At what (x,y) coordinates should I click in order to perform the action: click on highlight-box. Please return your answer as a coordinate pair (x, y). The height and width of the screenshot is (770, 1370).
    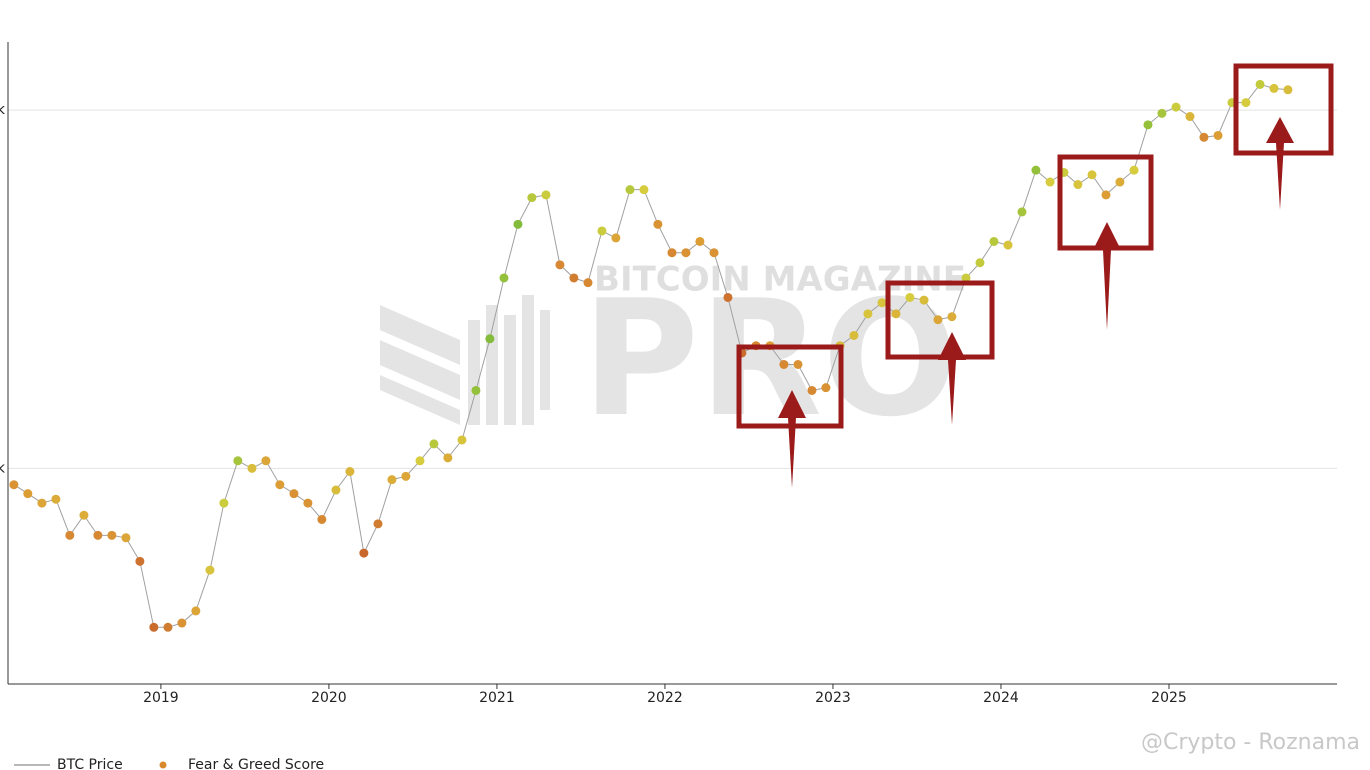
    Looking at the image, I should click on (1283, 109).